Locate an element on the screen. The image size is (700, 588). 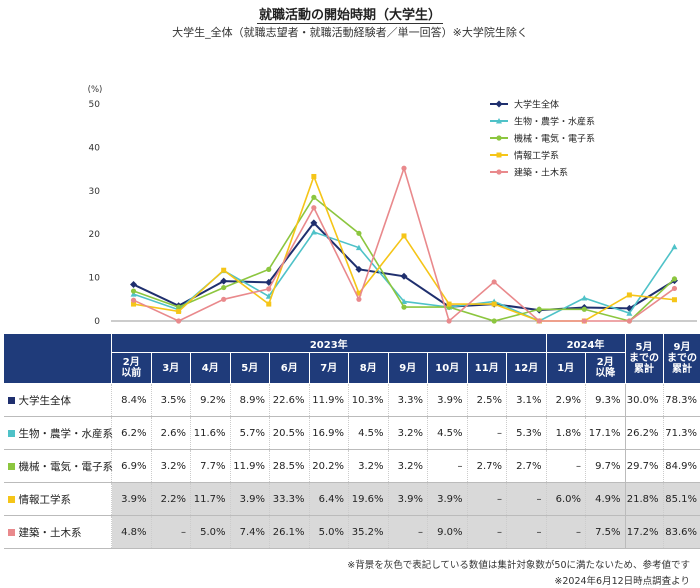
table-cell: 71.3% is located at coordinates (681, 433).